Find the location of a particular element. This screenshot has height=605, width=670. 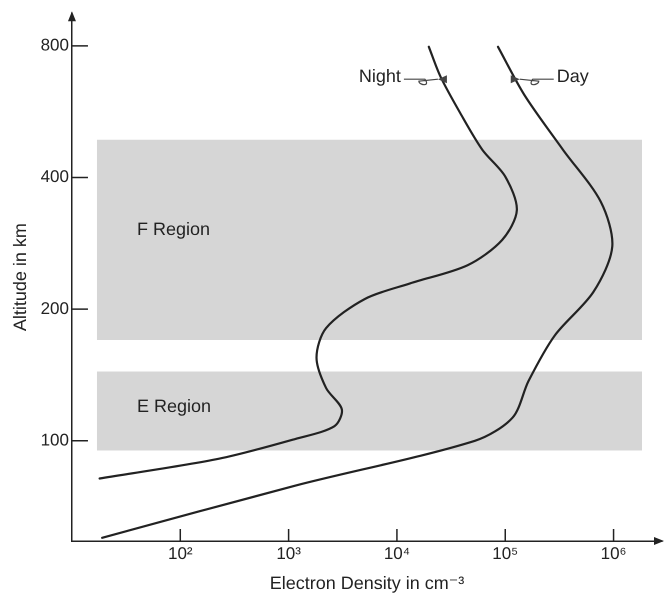

series-label: Day is located at coordinates (572, 76).